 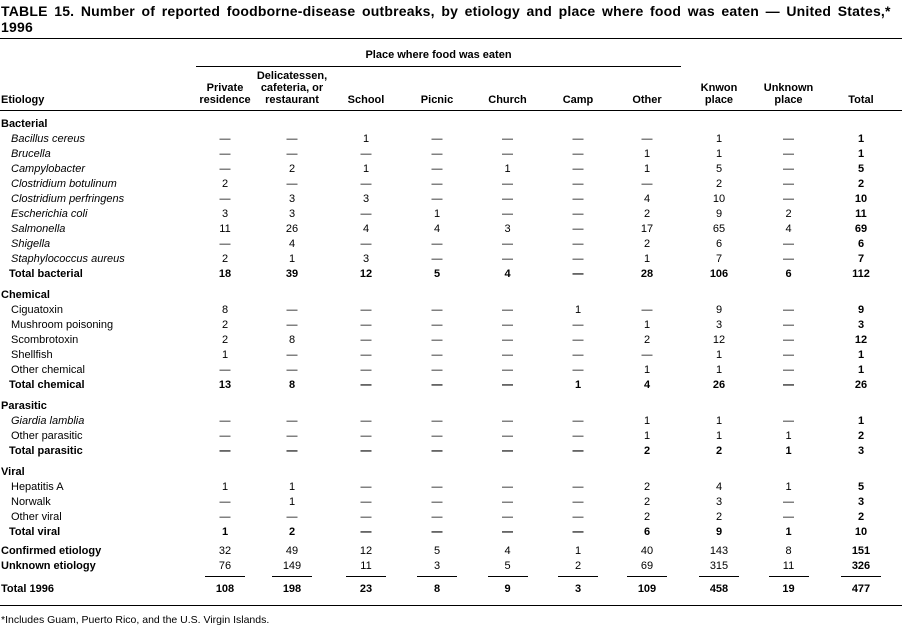 What do you see at coordinates (719, 229) in the screenshot?
I see `cell: 65` at bounding box center [719, 229].